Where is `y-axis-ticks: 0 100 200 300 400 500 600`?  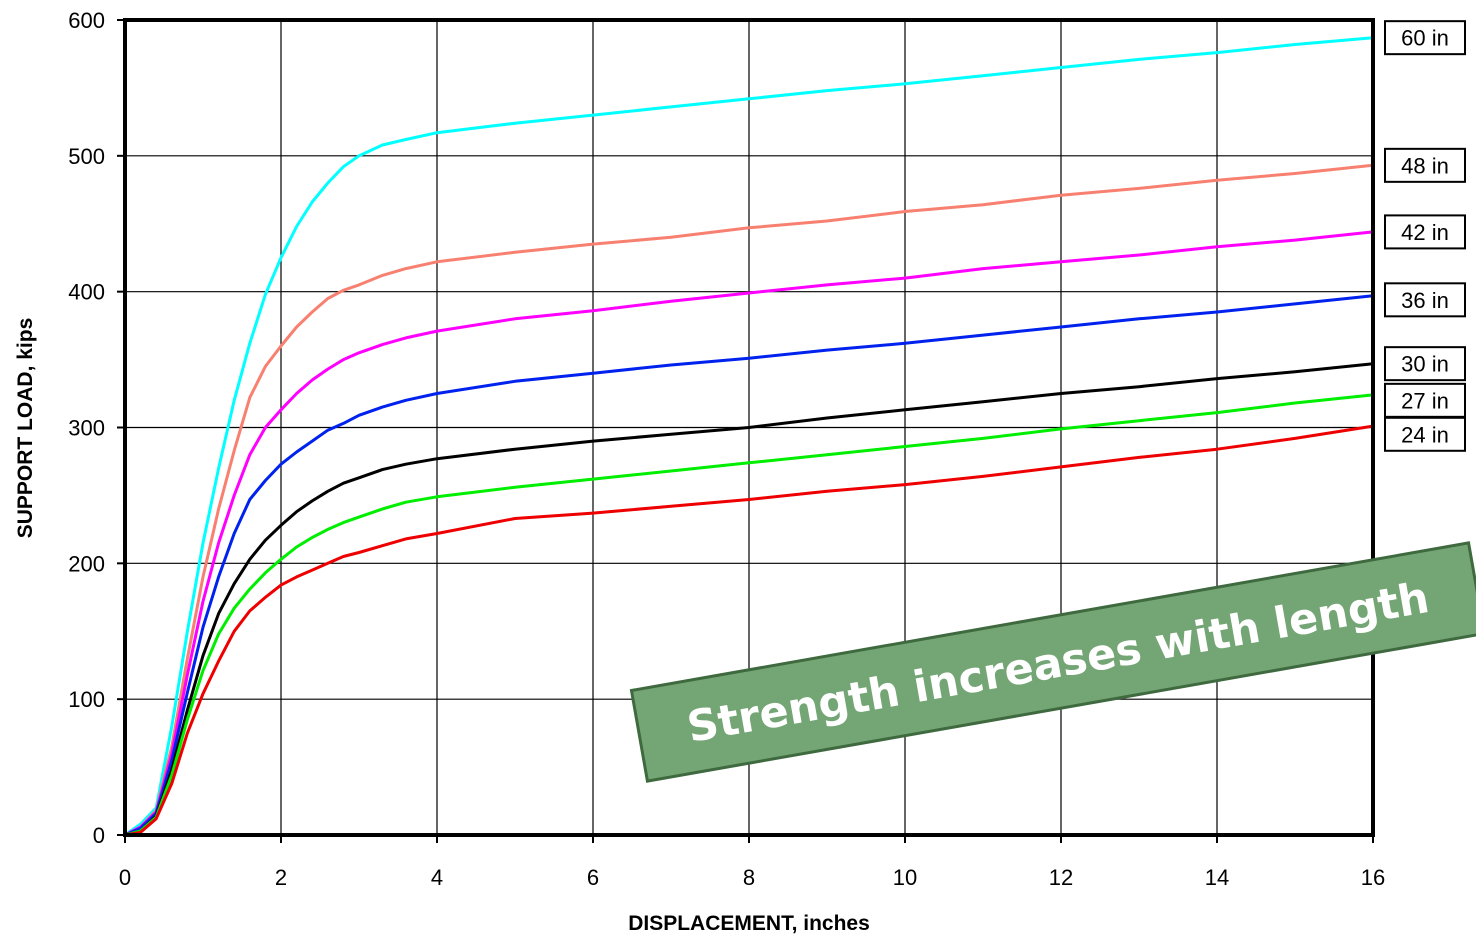 y-axis-ticks: 0 100 200 300 400 500 600 is located at coordinates (96, 428).